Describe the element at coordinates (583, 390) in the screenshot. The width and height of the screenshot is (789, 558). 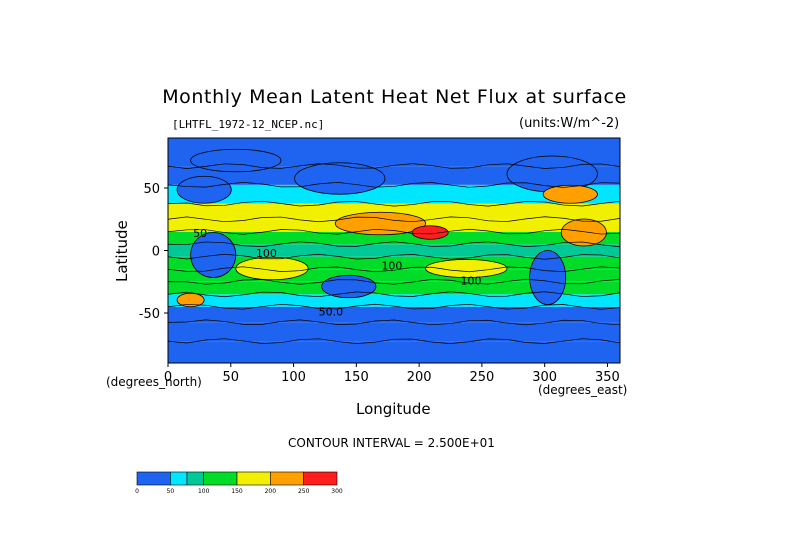
I see `x-unit-label: (degrees_east)` at that location.